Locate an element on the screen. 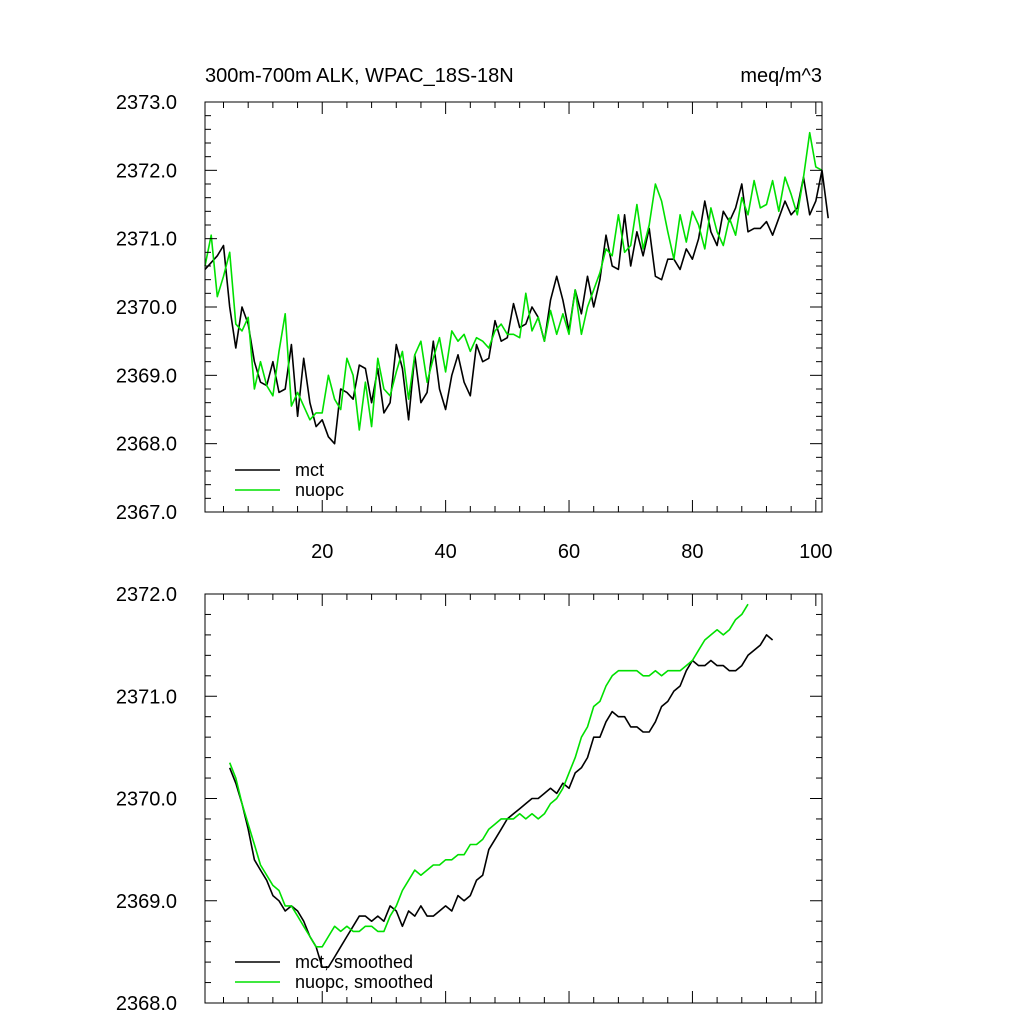 The width and height of the screenshot is (1024, 1029). chart-units: meq/m^3 is located at coordinates (781, 76).